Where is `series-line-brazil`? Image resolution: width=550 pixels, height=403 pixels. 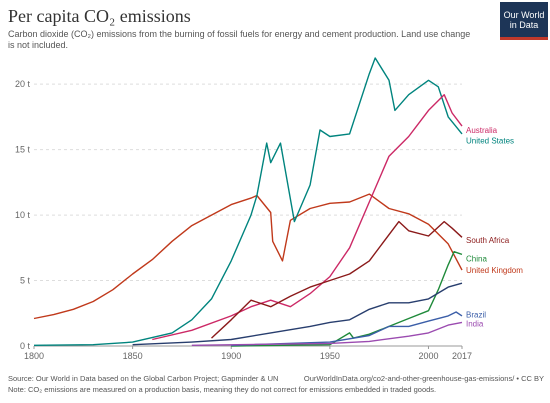 series-line-brazil is located at coordinates (347, 328).